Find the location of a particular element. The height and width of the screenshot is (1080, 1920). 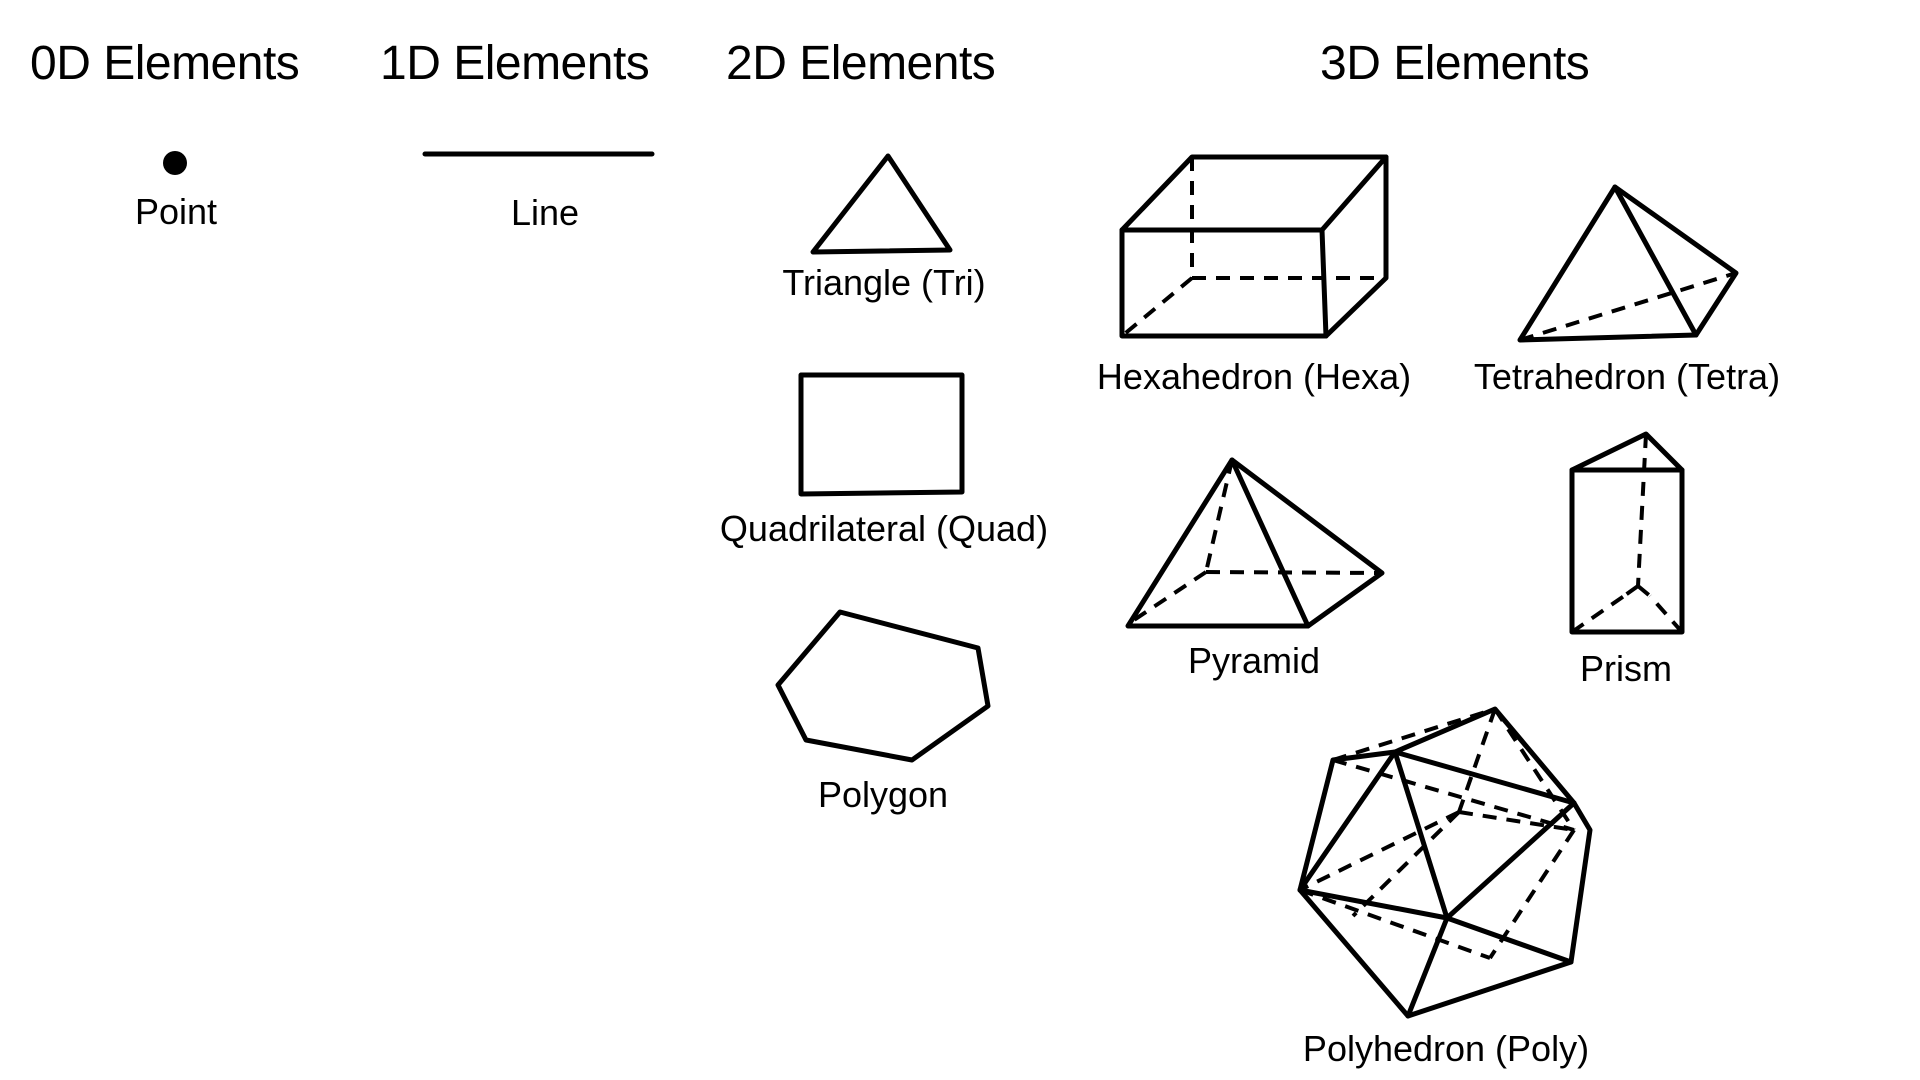

heading-2d-elements: 2D Elements is located at coordinates (861, 63).